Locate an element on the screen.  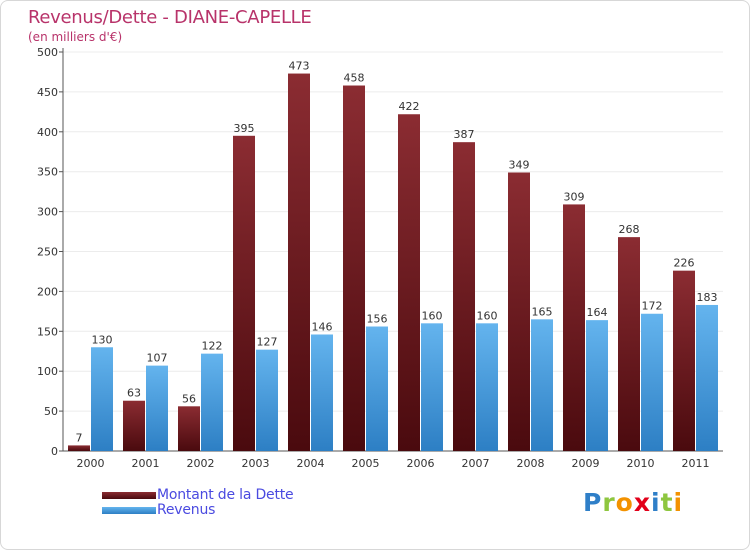
data-label-debt-2006: 422 is located at coordinates (409, 106).